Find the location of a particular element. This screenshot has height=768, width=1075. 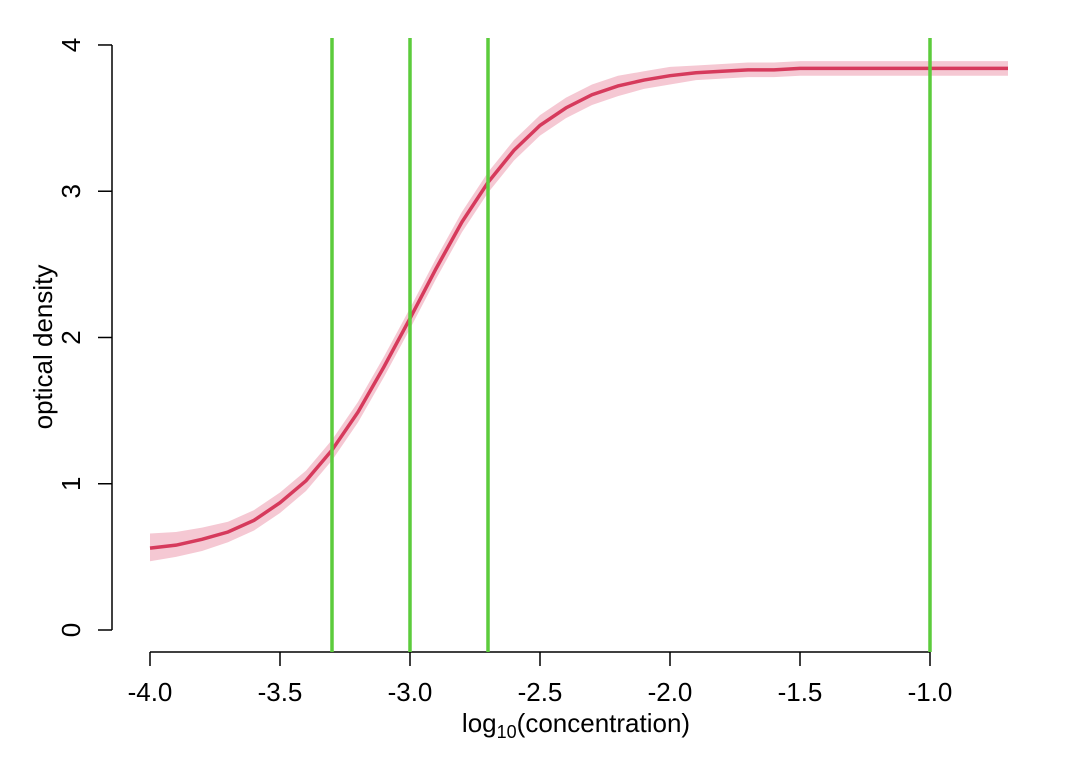

x-tick-label: -1.0 is located at coordinates (930, 692).